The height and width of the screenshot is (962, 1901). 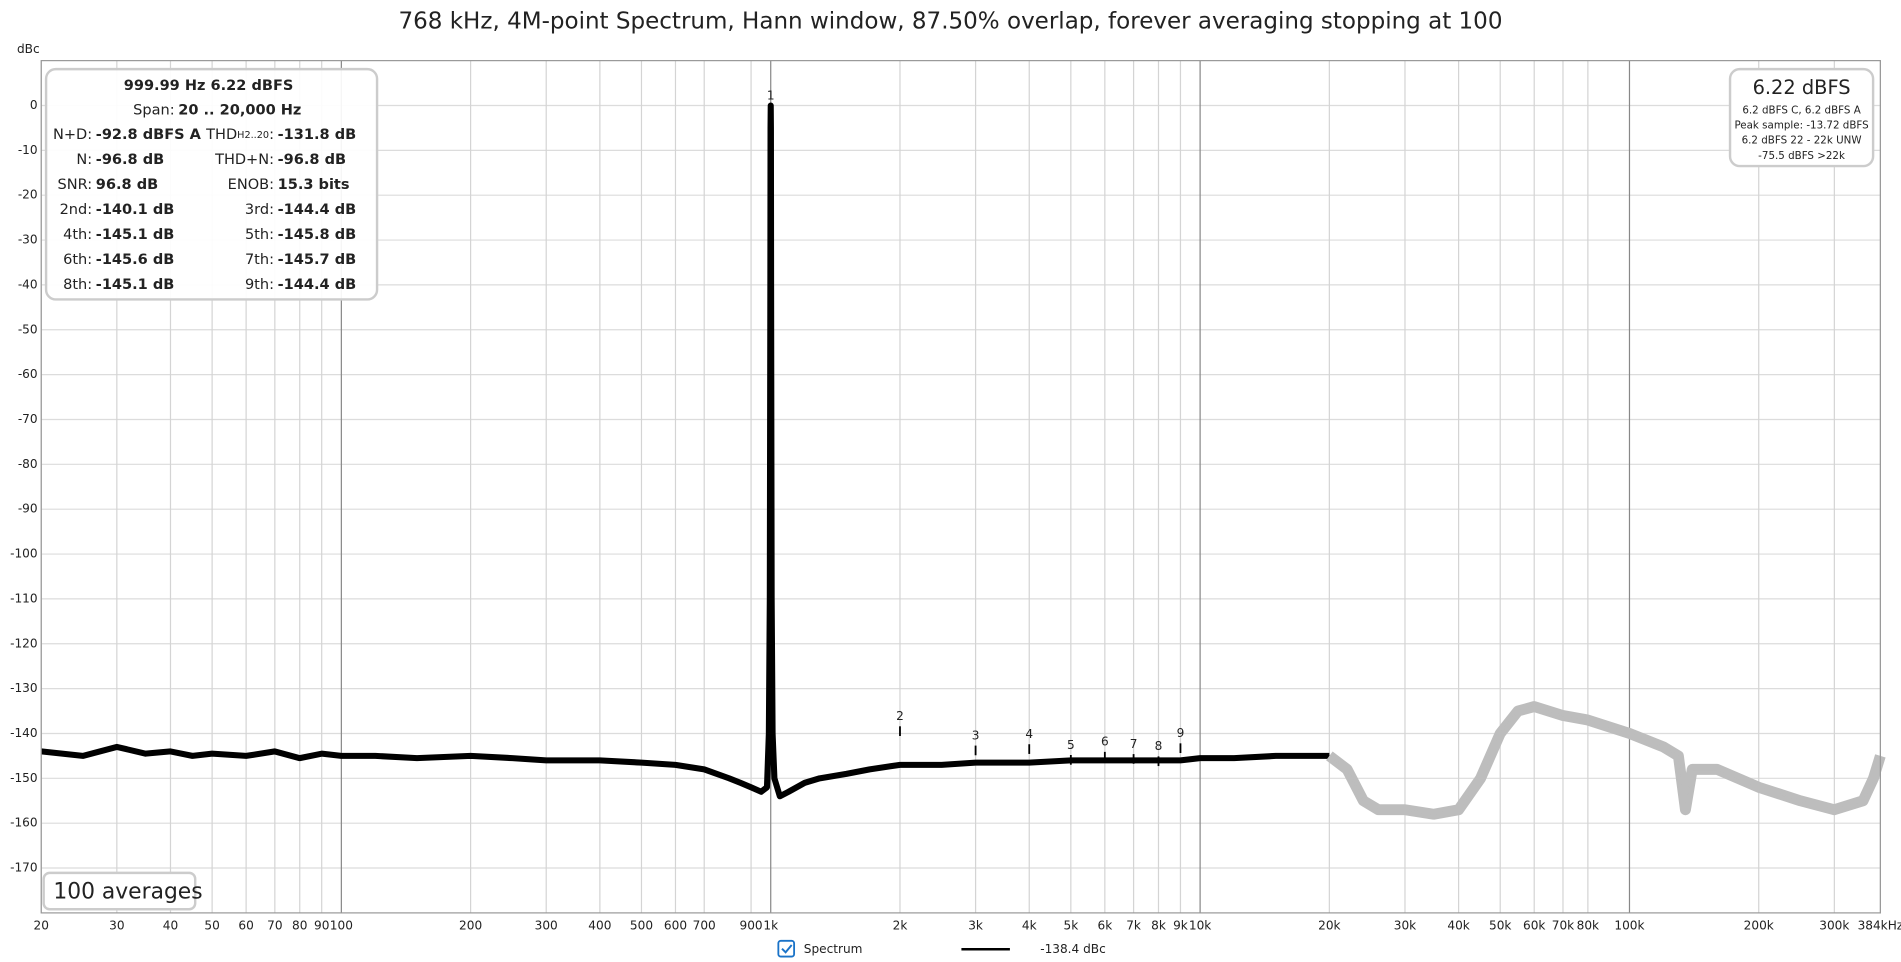 I want to click on x-tick-label: 4k, so click(x=1029, y=926).